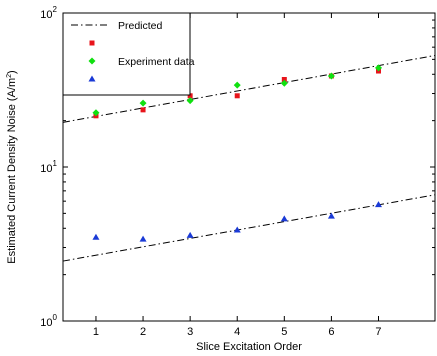 The height and width of the screenshot is (356, 437). I want to click on y-axis-title: Estimated Current Density Noise (A/m2), so click(12, 166).